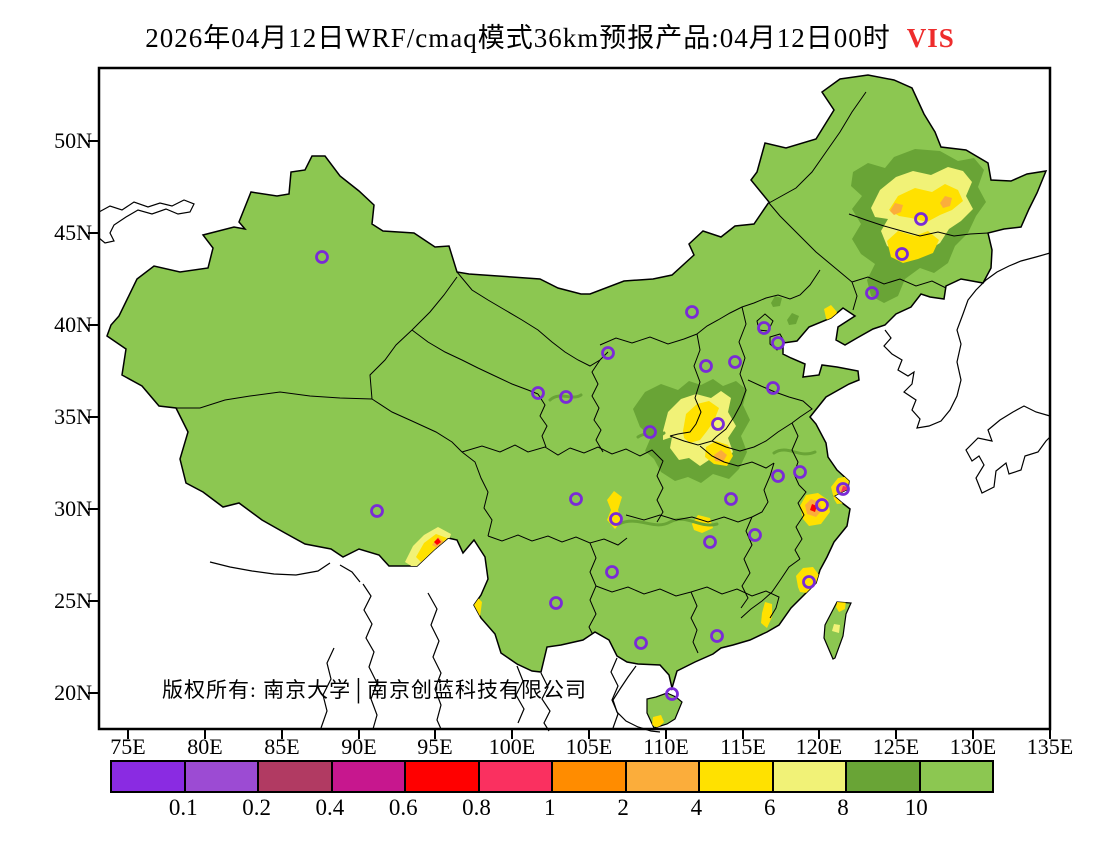 The image size is (1100, 850). What do you see at coordinates (650, 432) in the screenshot?
I see `city-marker-xian` at bounding box center [650, 432].